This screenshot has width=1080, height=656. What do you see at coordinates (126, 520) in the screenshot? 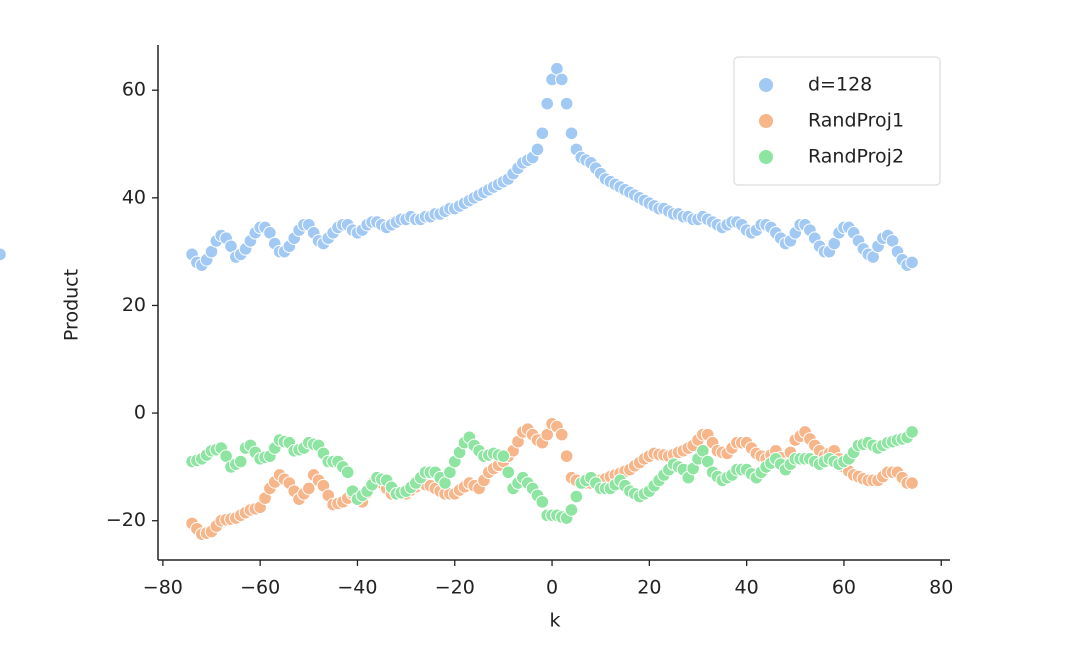
I see `y-tick-label: −20` at bounding box center [126, 520].